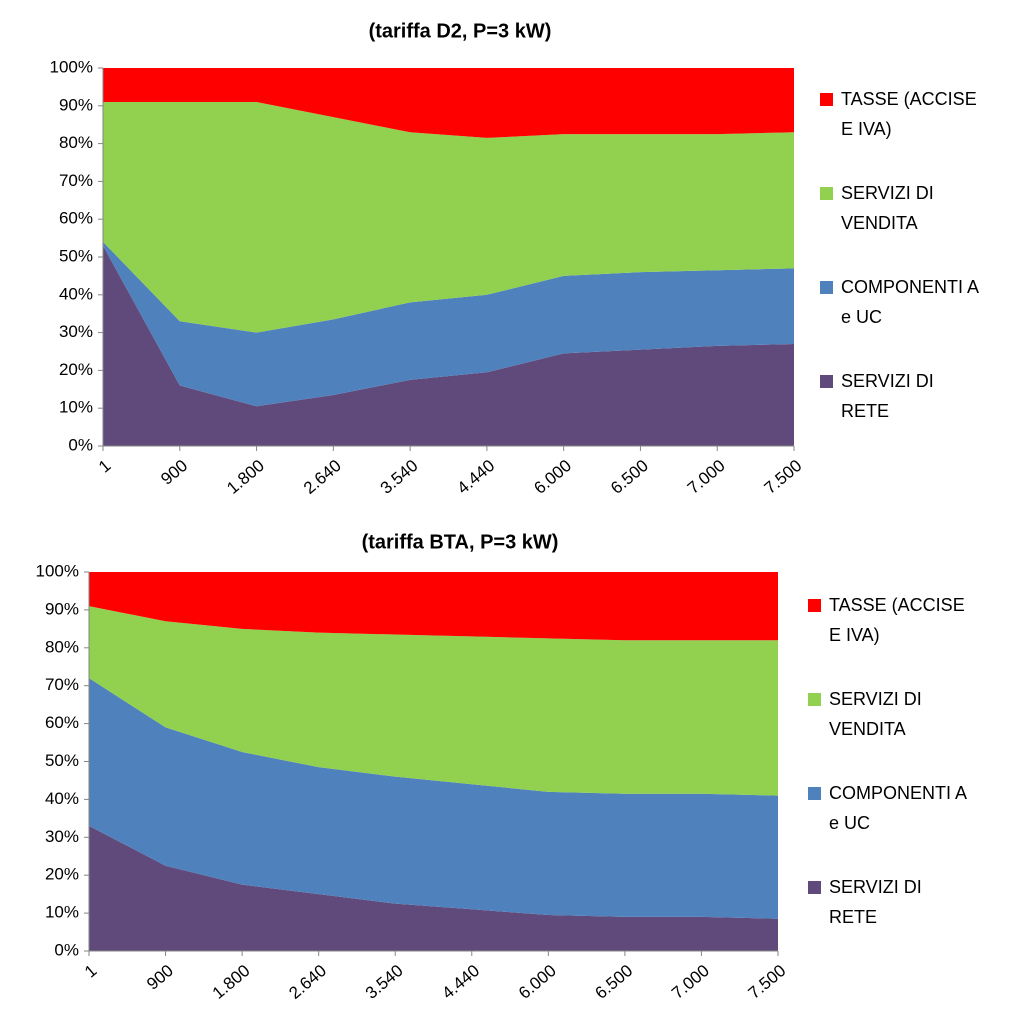 This screenshot has width=1027, height=1016. Describe the element at coordinates (460, 31) in the screenshot. I see `chart-title: (tariffa D2, P=3 kW)` at that location.